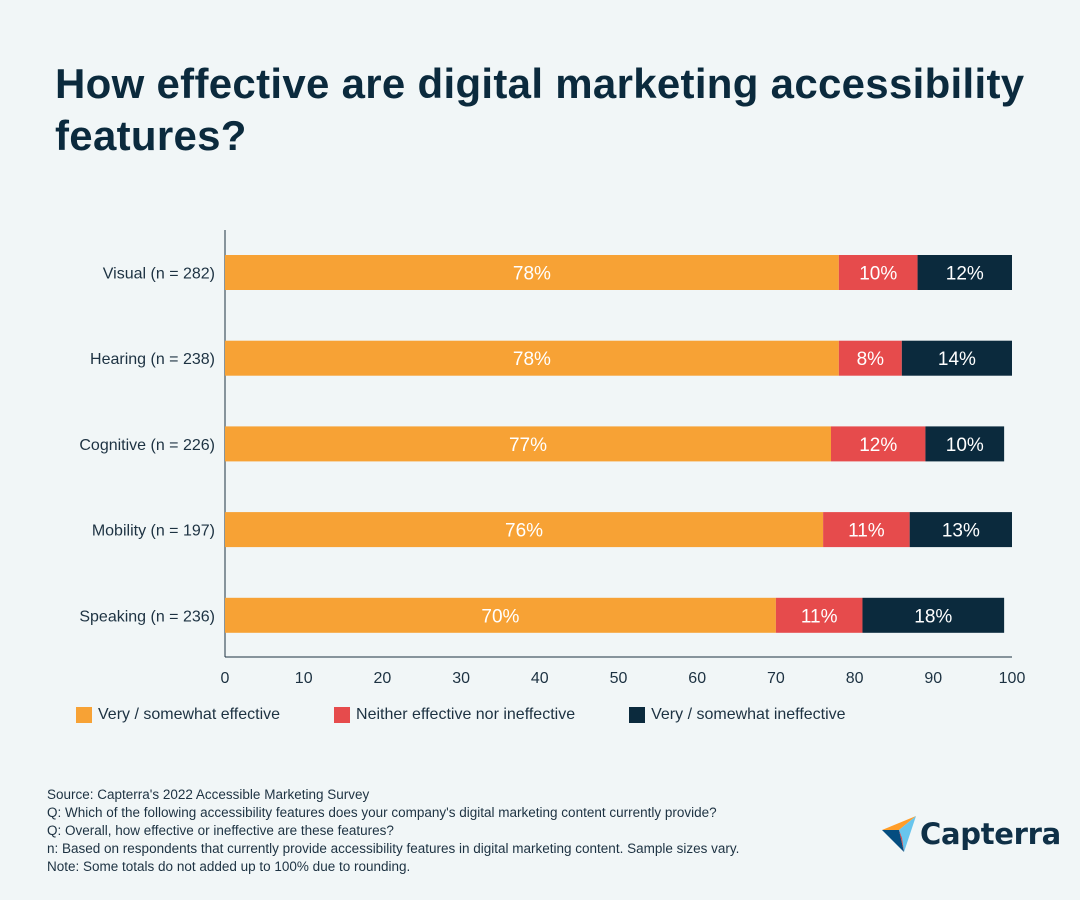  Describe the element at coordinates (147, 445) in the screenshot. I see `category-label: Cognitive (n = 226)` at that location.